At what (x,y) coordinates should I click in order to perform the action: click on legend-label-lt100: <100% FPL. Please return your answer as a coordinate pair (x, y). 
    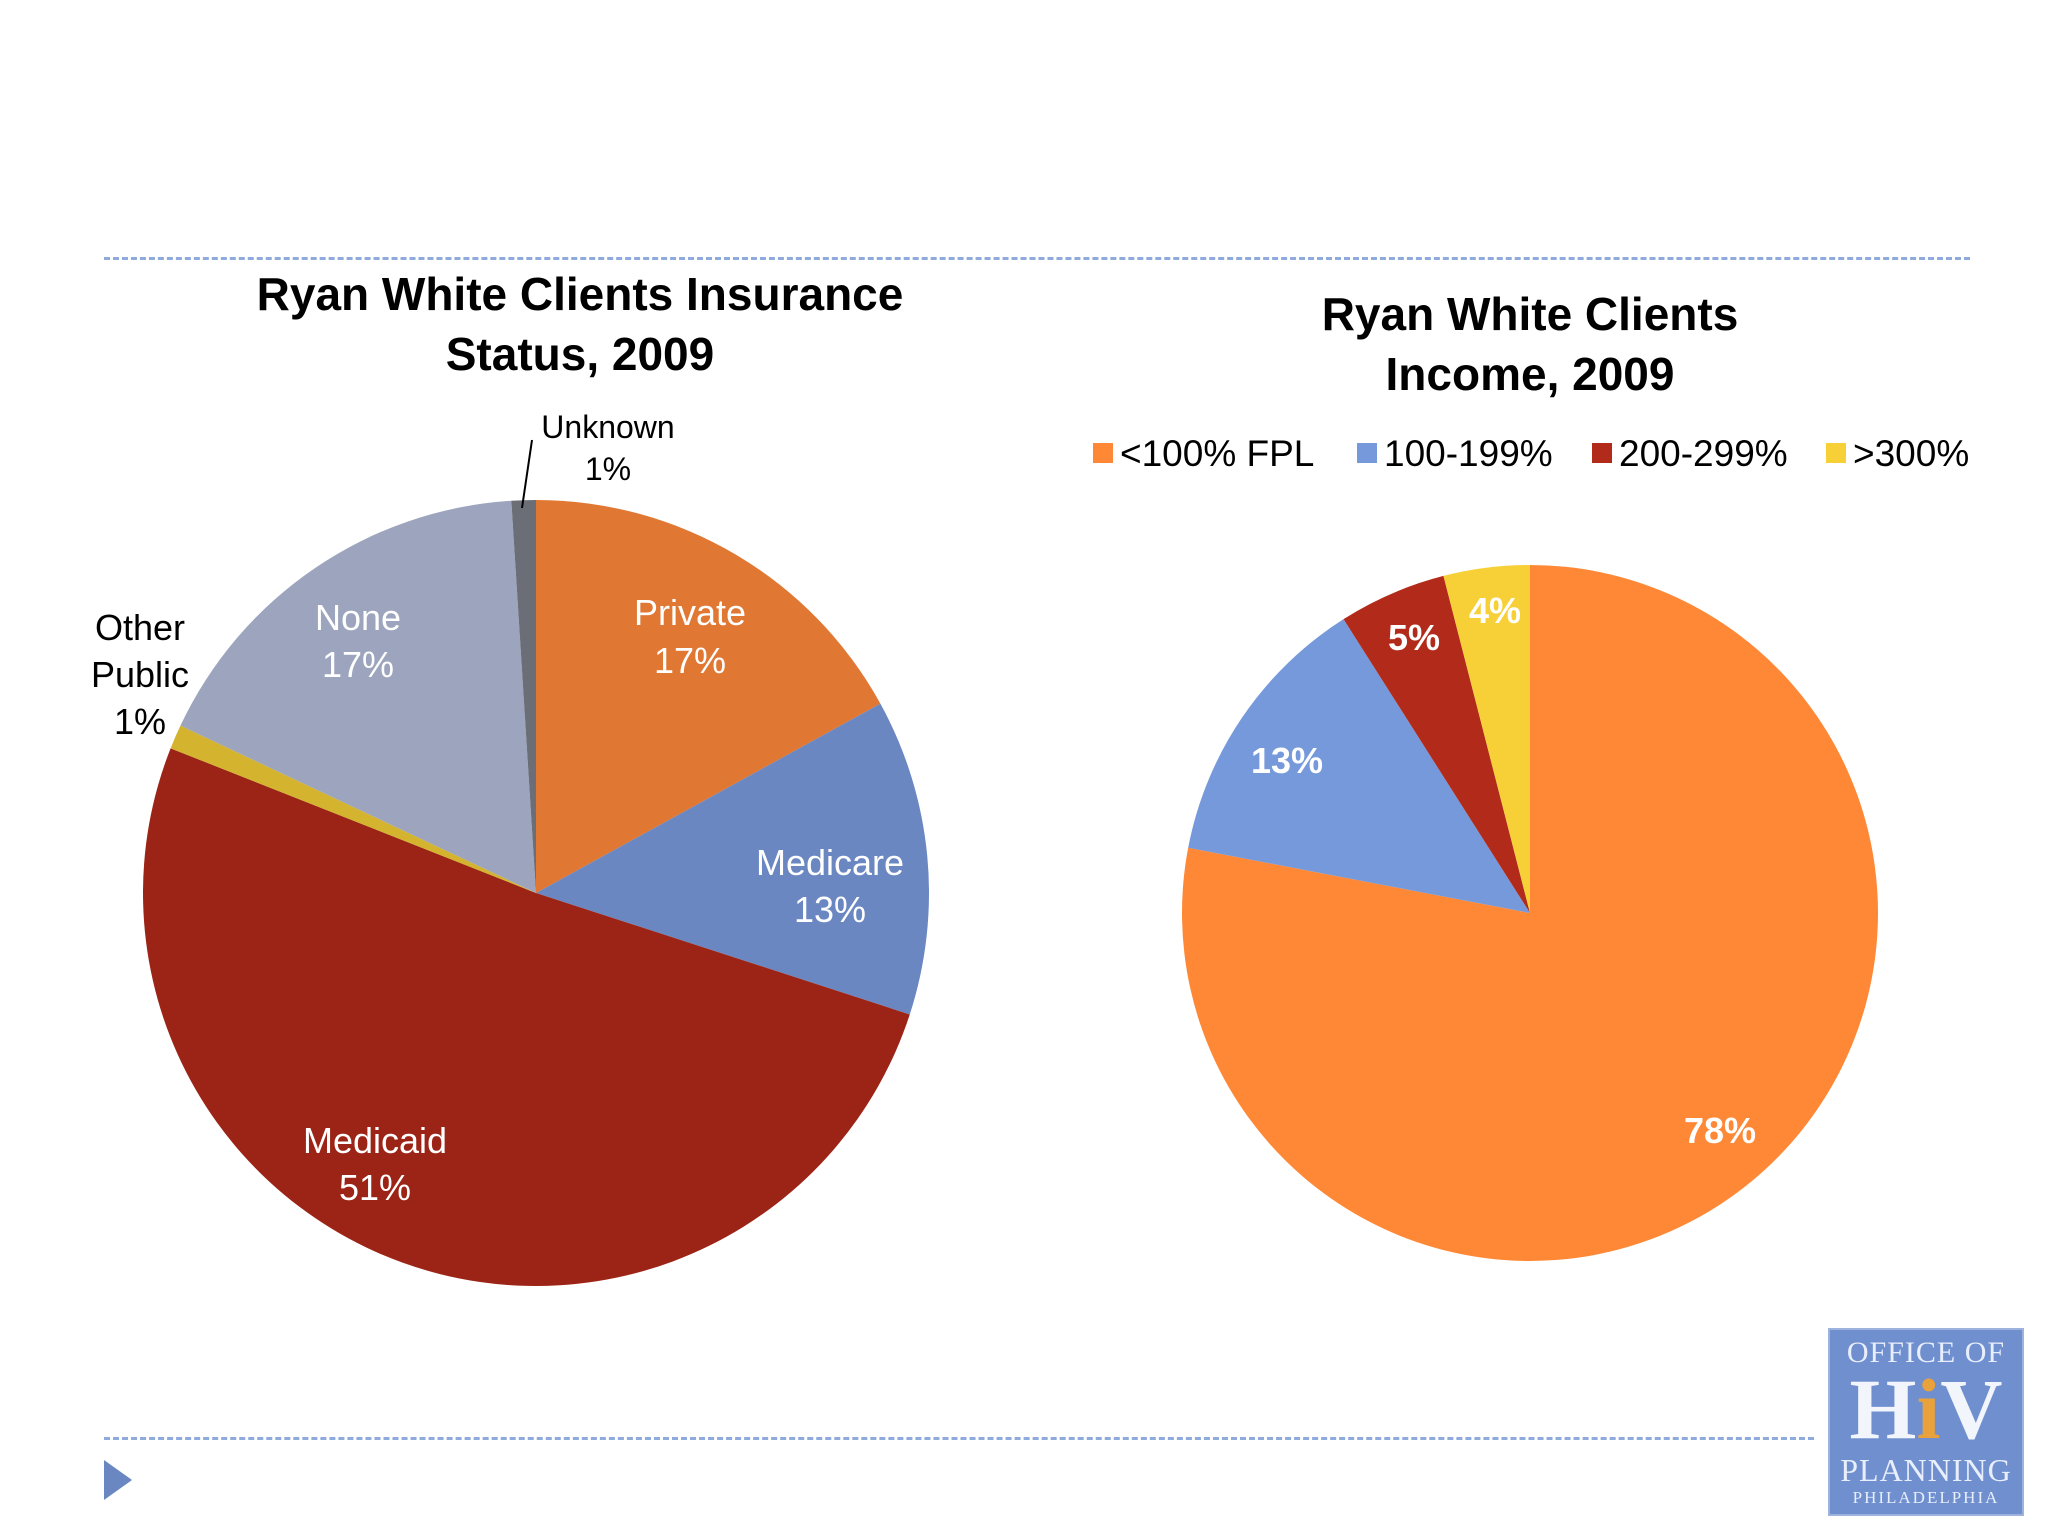
    Looking at the image, I should click on (1217, 453).